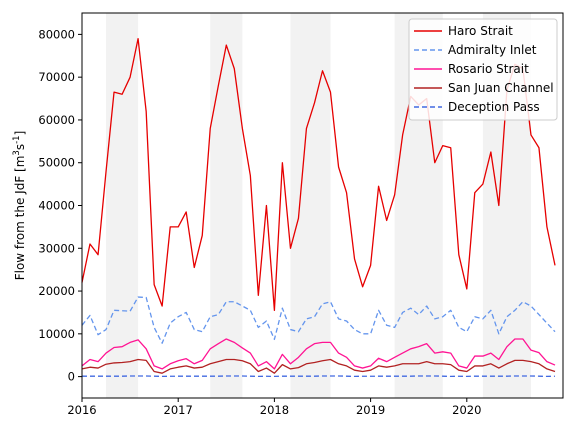 The width and height of the screenshot is (576, 432). I want to click on y-tick-label: 40000, so click(56, 206).